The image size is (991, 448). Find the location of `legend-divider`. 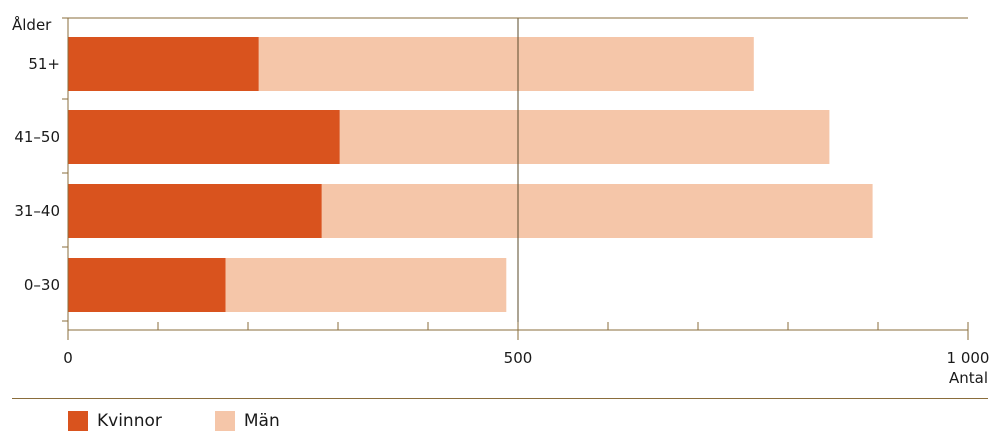

legend-divider is located at coordinates (500, 398).